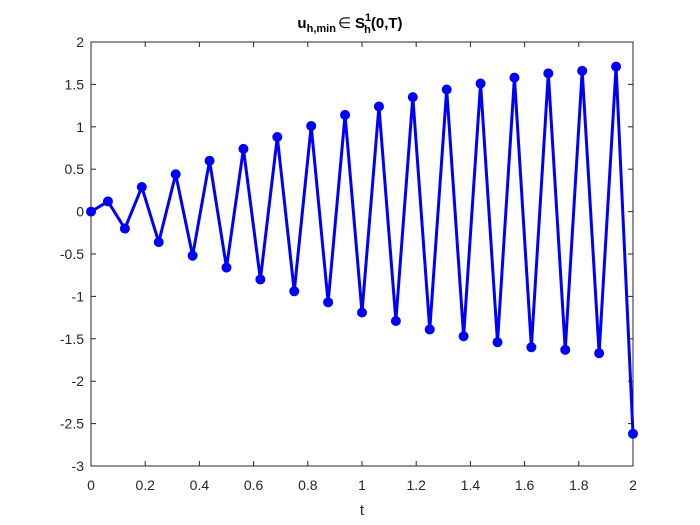  What do you see at coordinates (72, 254) in the screenshot?
I see `y-tick-label: -0.5` at bounding box center [72, 254].